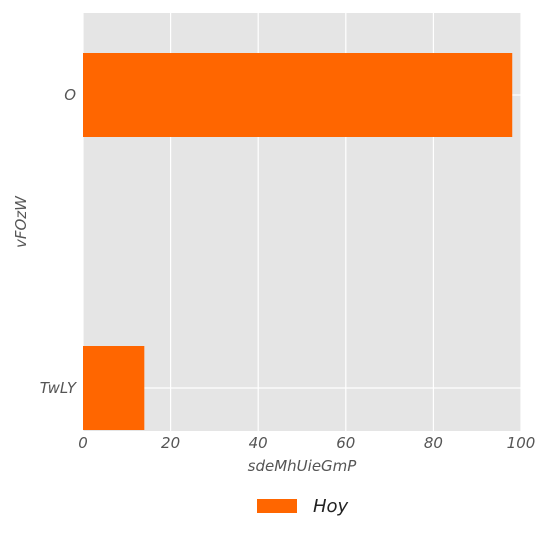 Image resolution: width=546 pixels, height=546 pixels. Describe the element at coordinates (21, 221) in the screenshot. I see `y-axis-label: vFOzW` at that location.